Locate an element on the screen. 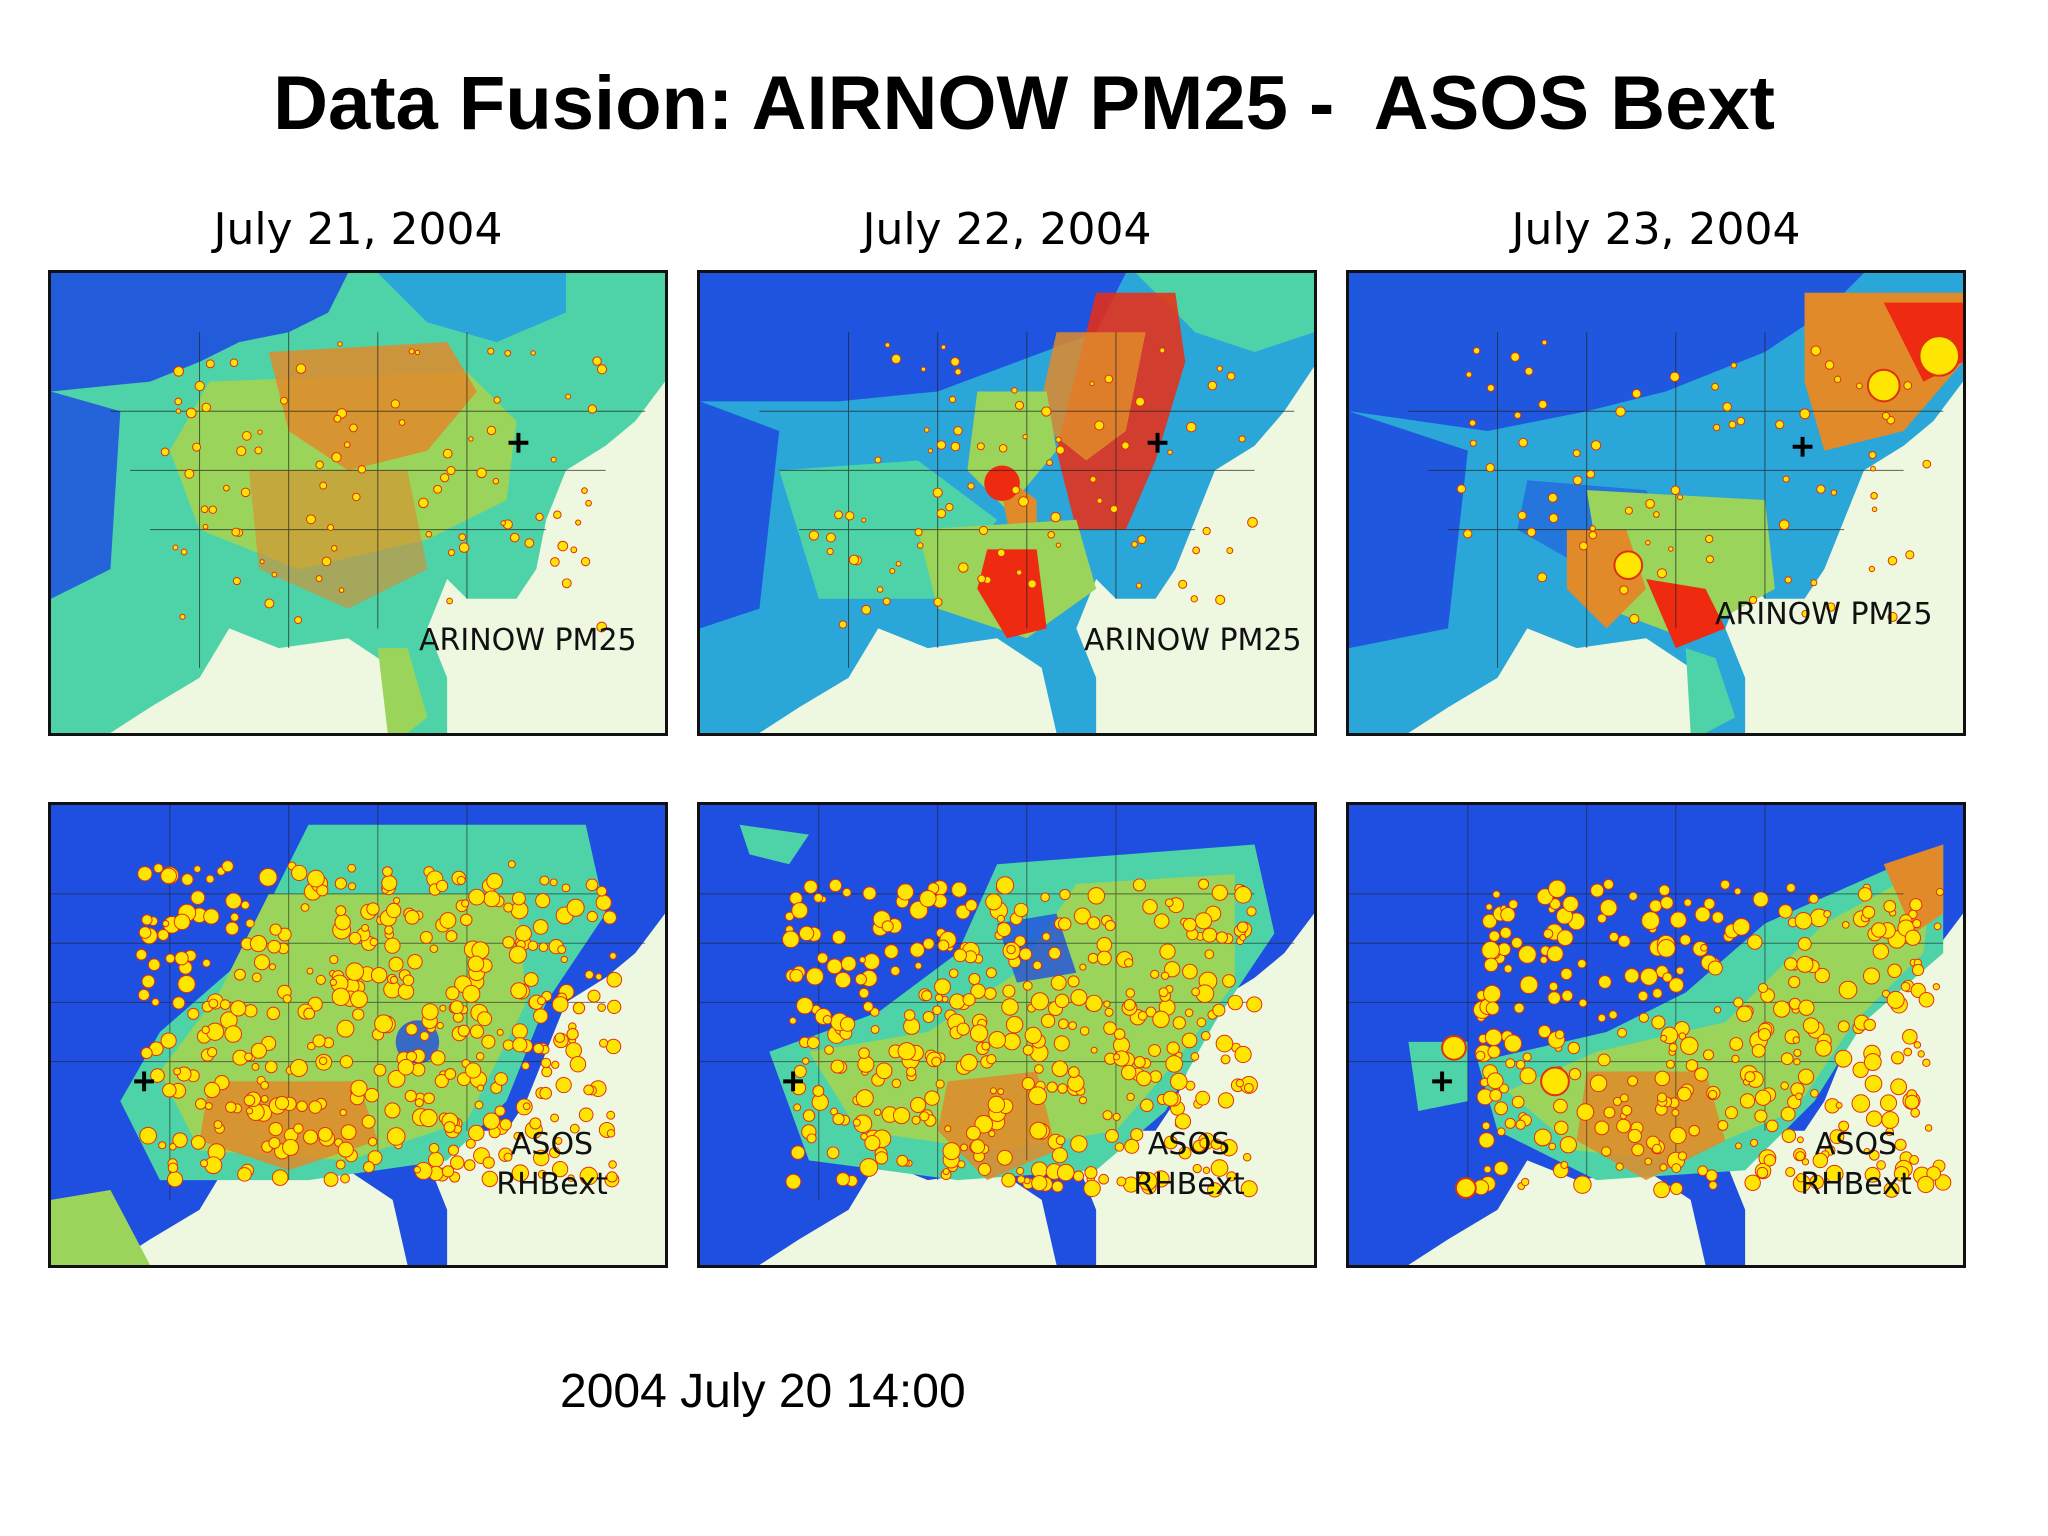 The width and height of the screenshot is (2048, 1536). date-label-july-22: July 22, 2004 is located at coordinates (1007, 229).